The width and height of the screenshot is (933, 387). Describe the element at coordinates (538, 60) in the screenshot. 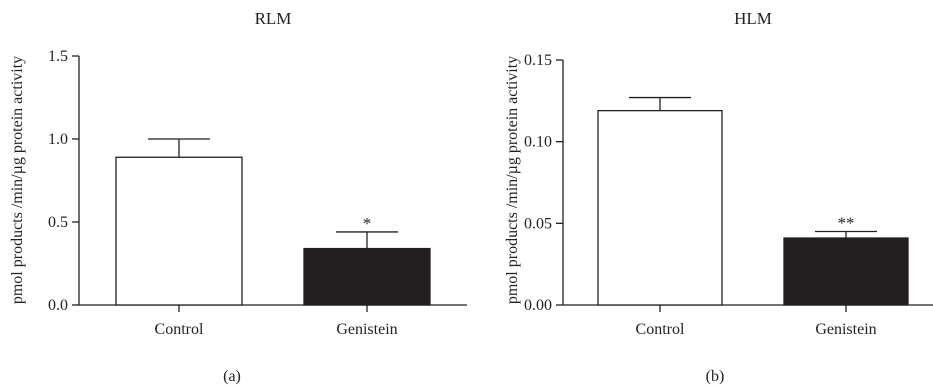

I see `y-tick-label: 0.15` at that location.